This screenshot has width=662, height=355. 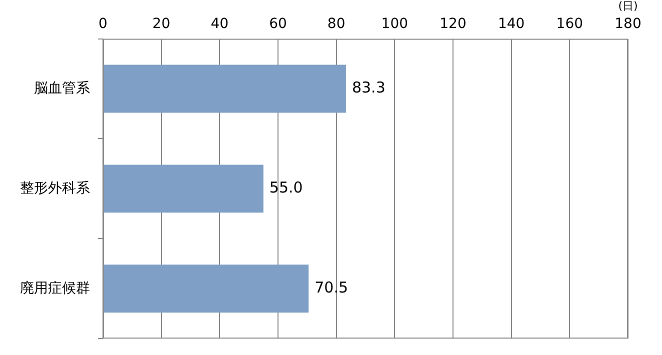 What do you see at coordinates (453, 24) in the screenshot?
I see `x-tick-label: 120` at bounding box center [453, 24].